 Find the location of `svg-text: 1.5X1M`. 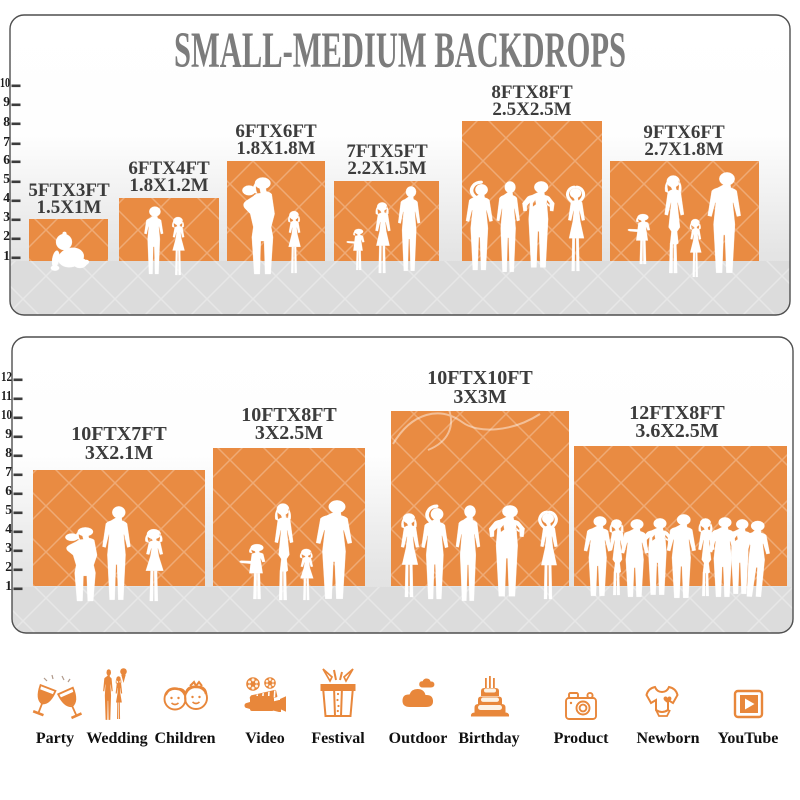

svg-text: 1.5X1M is located at coordinates (69, 207).